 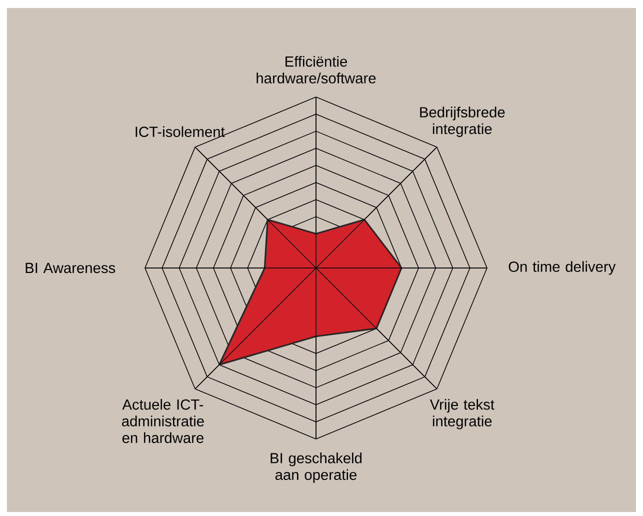 I want to click on spoke-label: BI Awareness, so click(x=71, y=268).